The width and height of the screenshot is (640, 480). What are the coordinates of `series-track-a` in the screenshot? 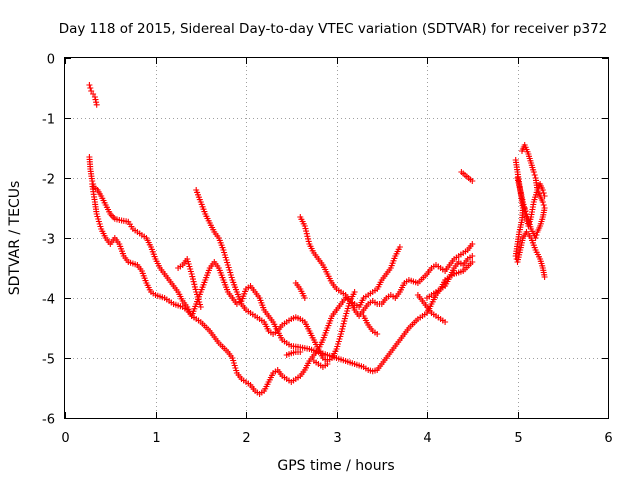 It's located at (93, 95).